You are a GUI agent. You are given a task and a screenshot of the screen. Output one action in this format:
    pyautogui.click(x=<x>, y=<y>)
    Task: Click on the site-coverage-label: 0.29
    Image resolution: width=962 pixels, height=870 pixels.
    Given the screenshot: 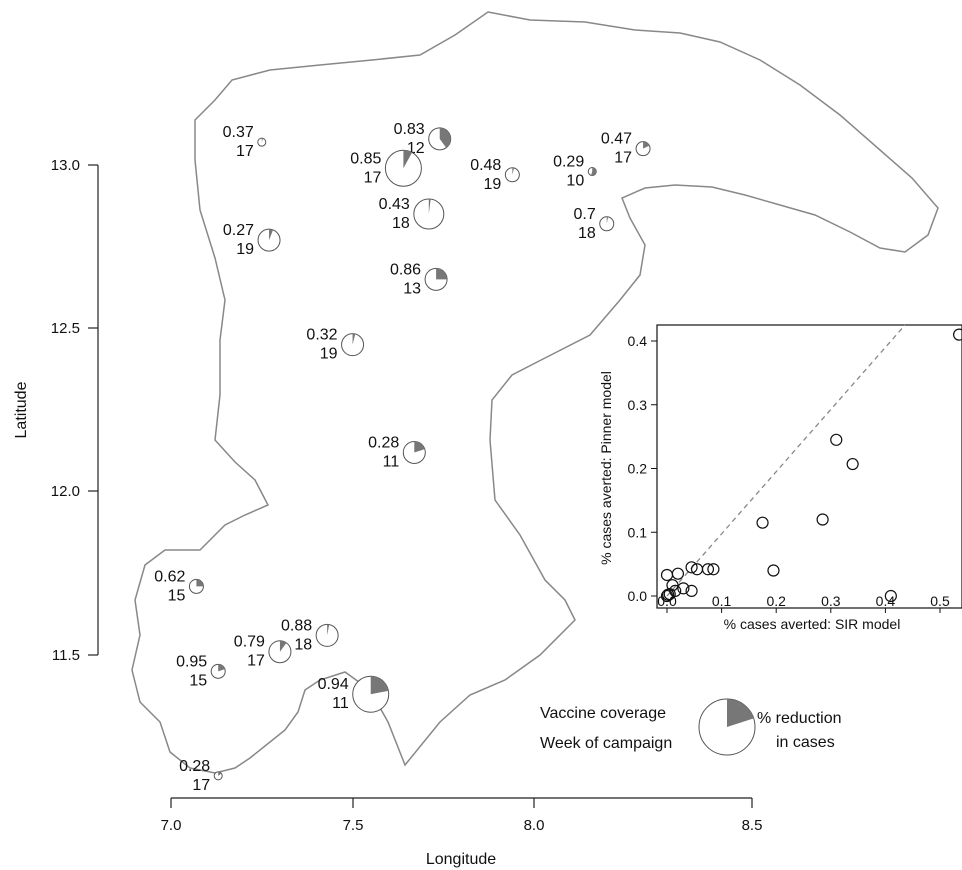 What is the action you would take?
    pyautogui.click(x=568, y=162)
    